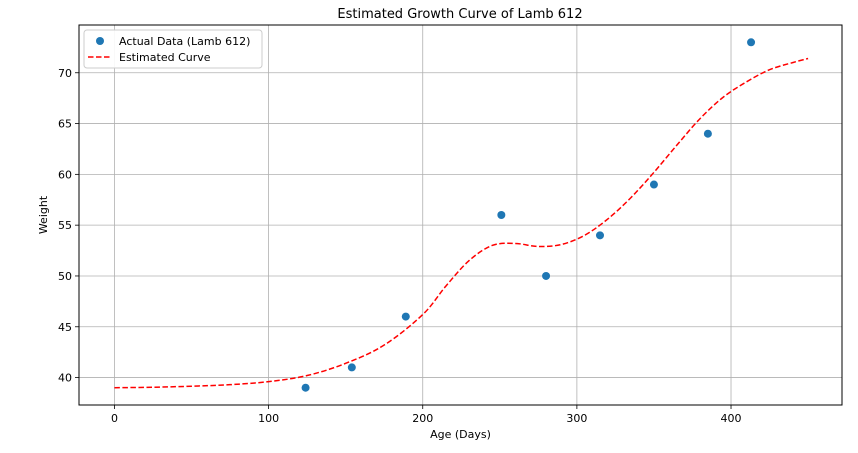  Describe the element at coordinates (65, 327) in the screenshot. I see `y-tick-label: 45` at that location.